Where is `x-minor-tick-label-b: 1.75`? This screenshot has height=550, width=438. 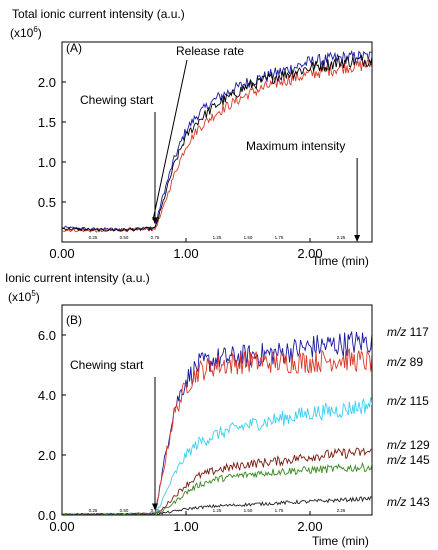 x-minor-tick-label-b: 1.75 is located at coordinates (279, 510).